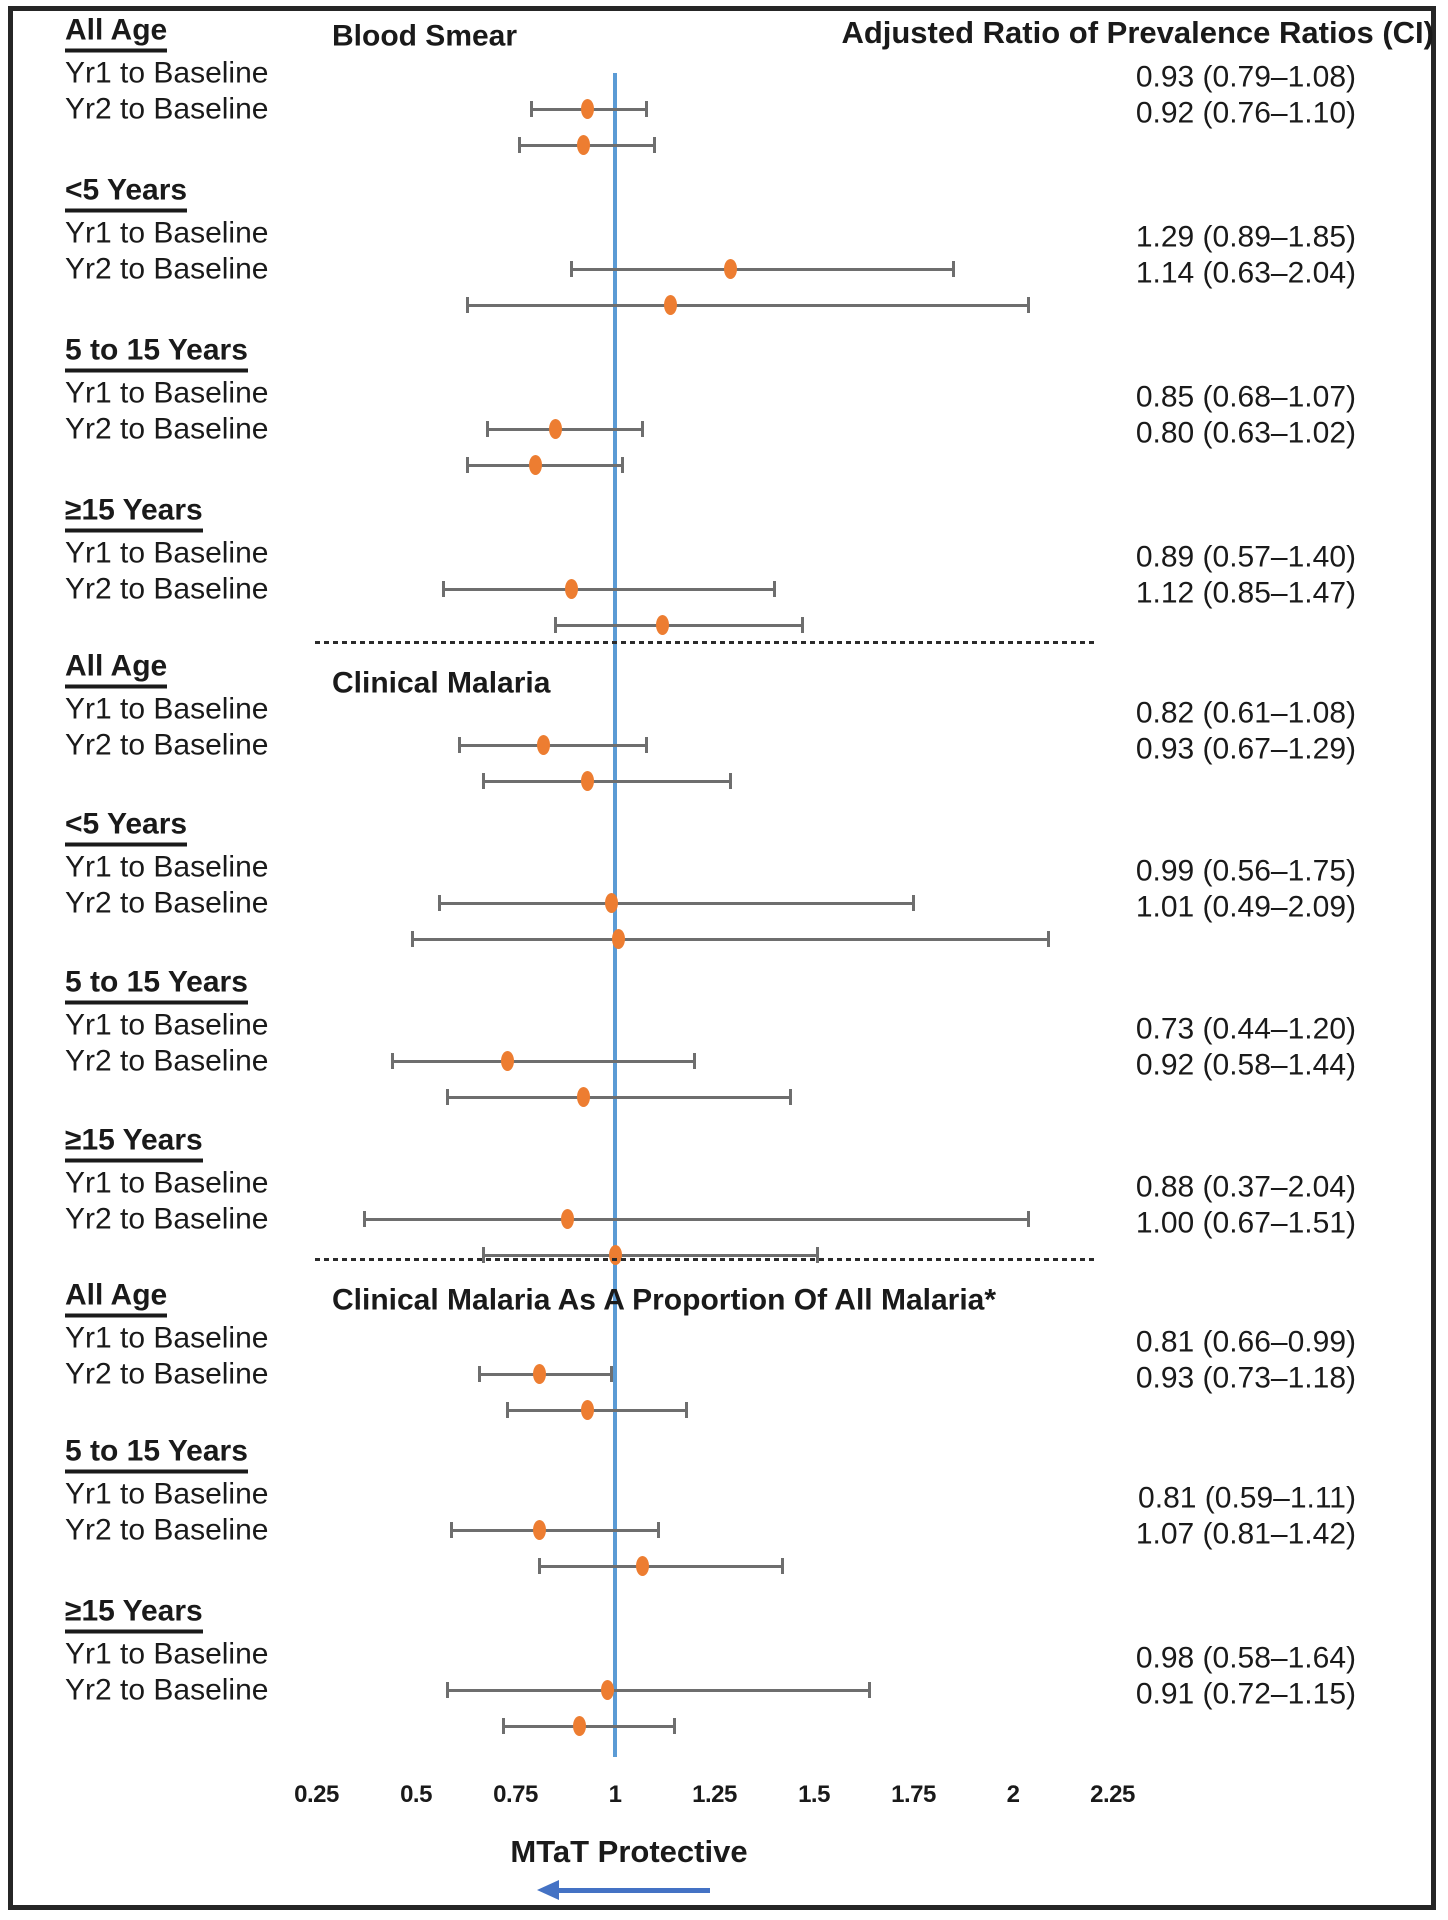  Describe the element at coordinates (1245, 237) in the screenshot. I see `estimate-ci-value: 1.29 (0.89–1.85)` at that location.